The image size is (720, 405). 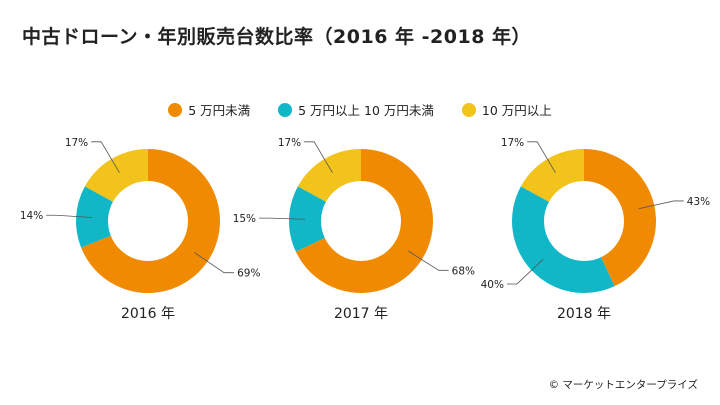 I want to click on data-label: 69%, so click(x=248, y=274).